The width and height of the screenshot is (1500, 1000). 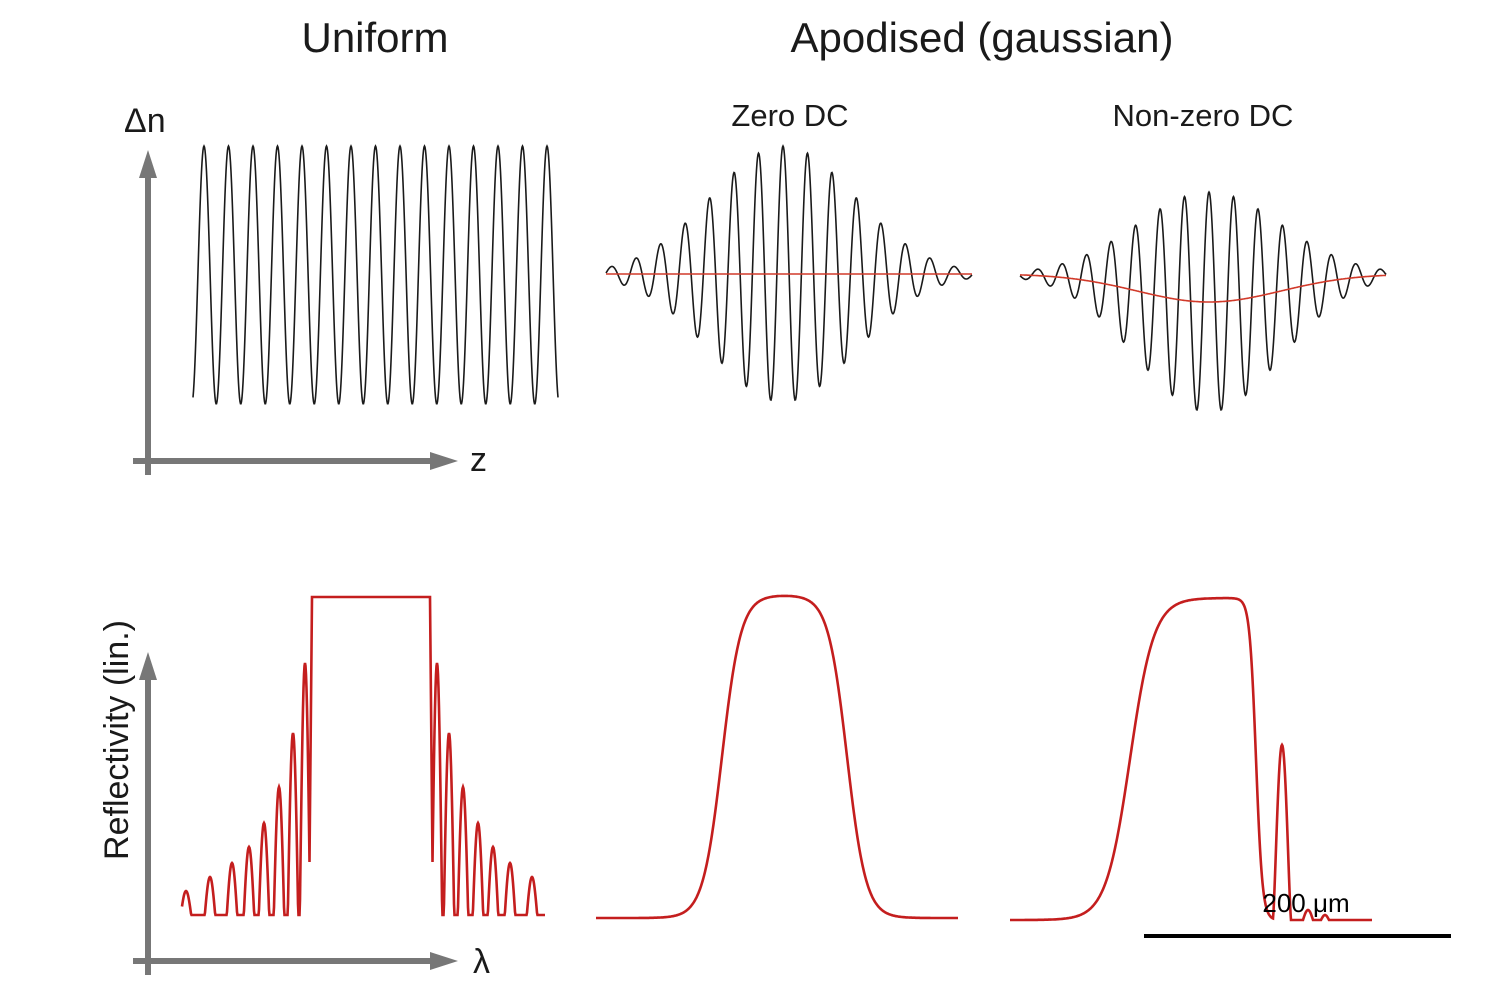 I want to click on reflectivity-x-arrow, so click(x=444, y=961).